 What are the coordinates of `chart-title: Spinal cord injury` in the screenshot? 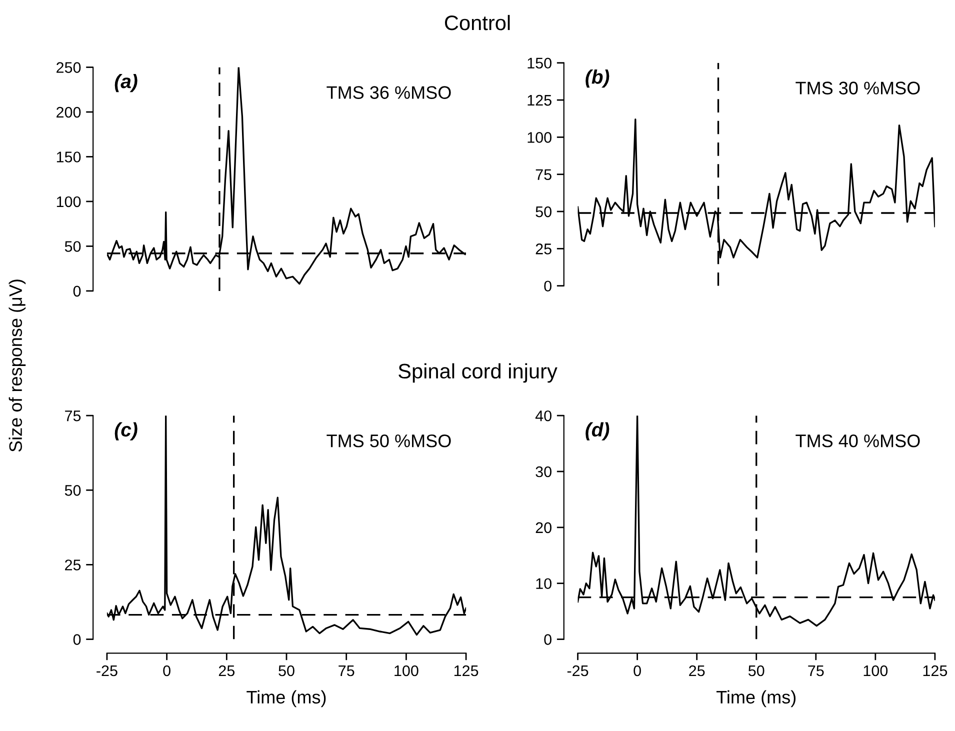 It's located at (478, 373).